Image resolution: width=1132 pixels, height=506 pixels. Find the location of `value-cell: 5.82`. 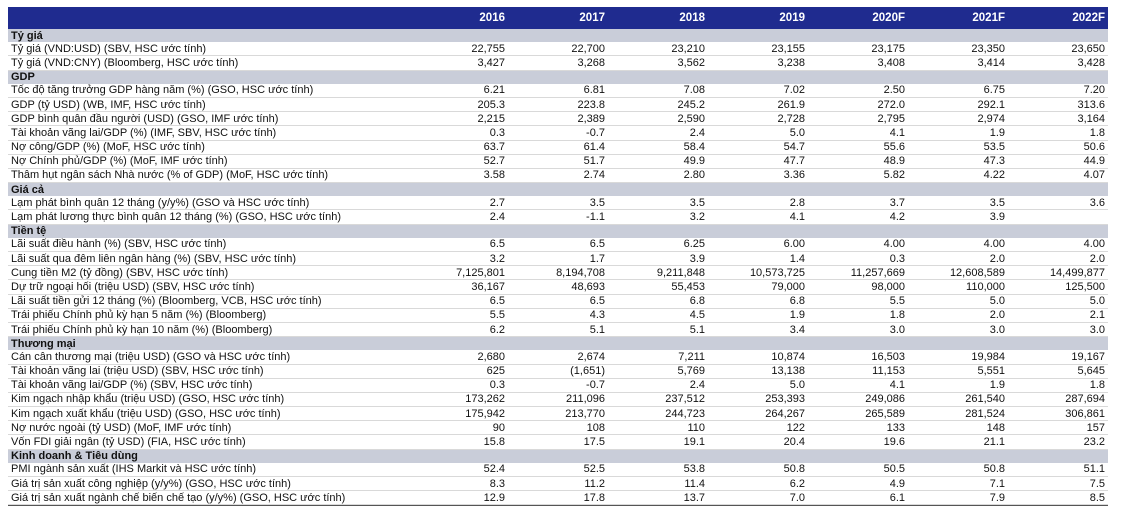

value-cell: 5.82 is located at coordinates (858, 176).